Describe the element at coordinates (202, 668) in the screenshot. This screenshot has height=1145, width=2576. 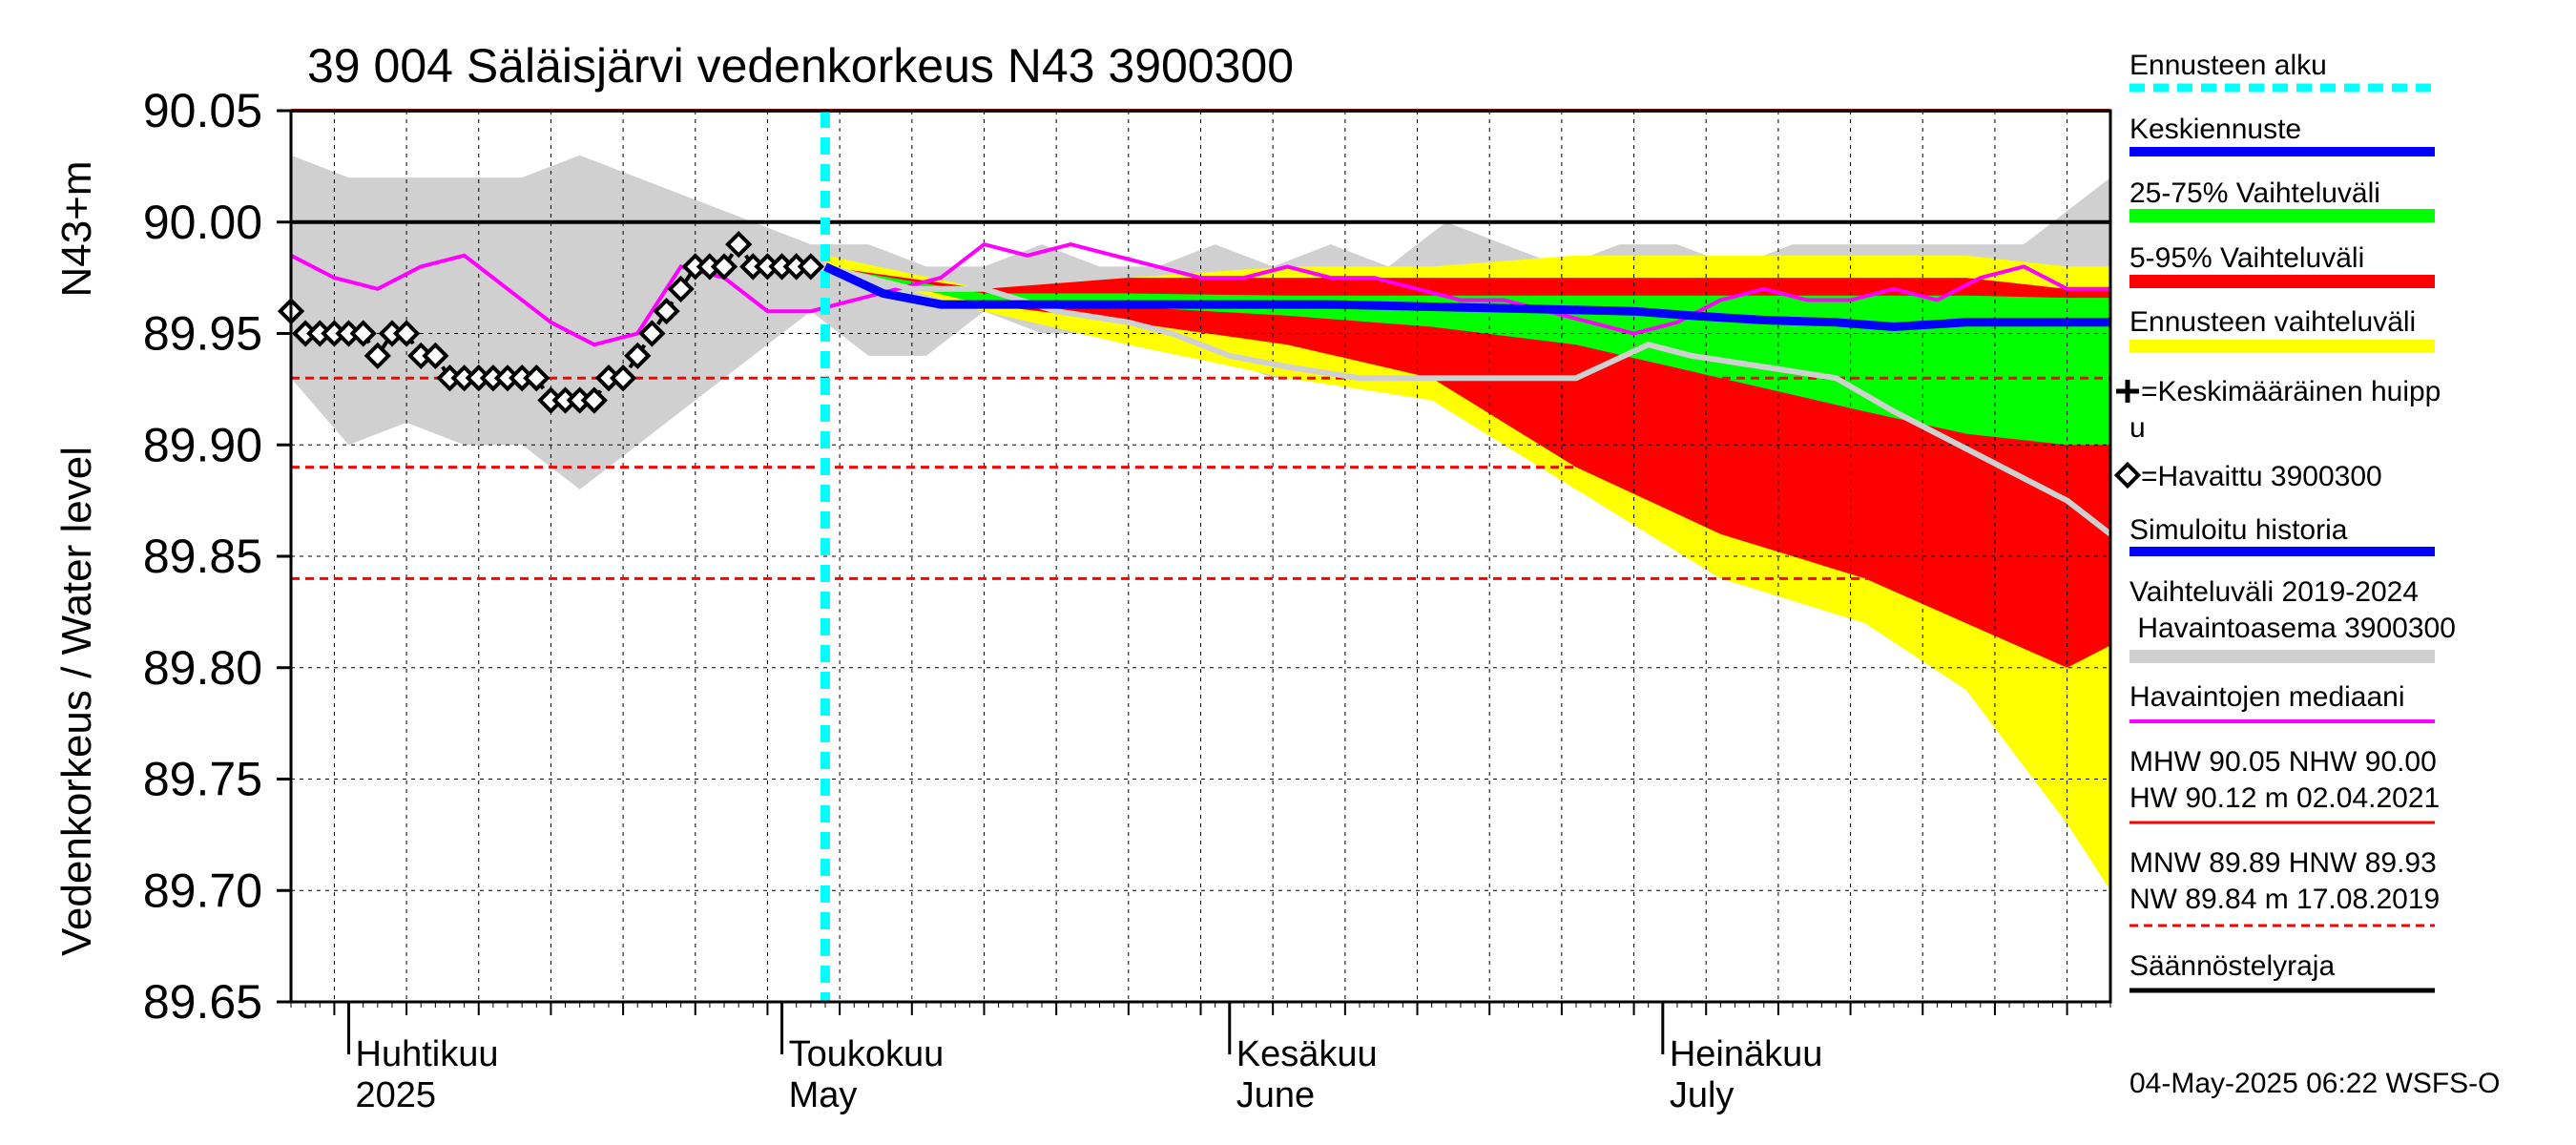
I see `y-tick-label: 89.80` at that location.